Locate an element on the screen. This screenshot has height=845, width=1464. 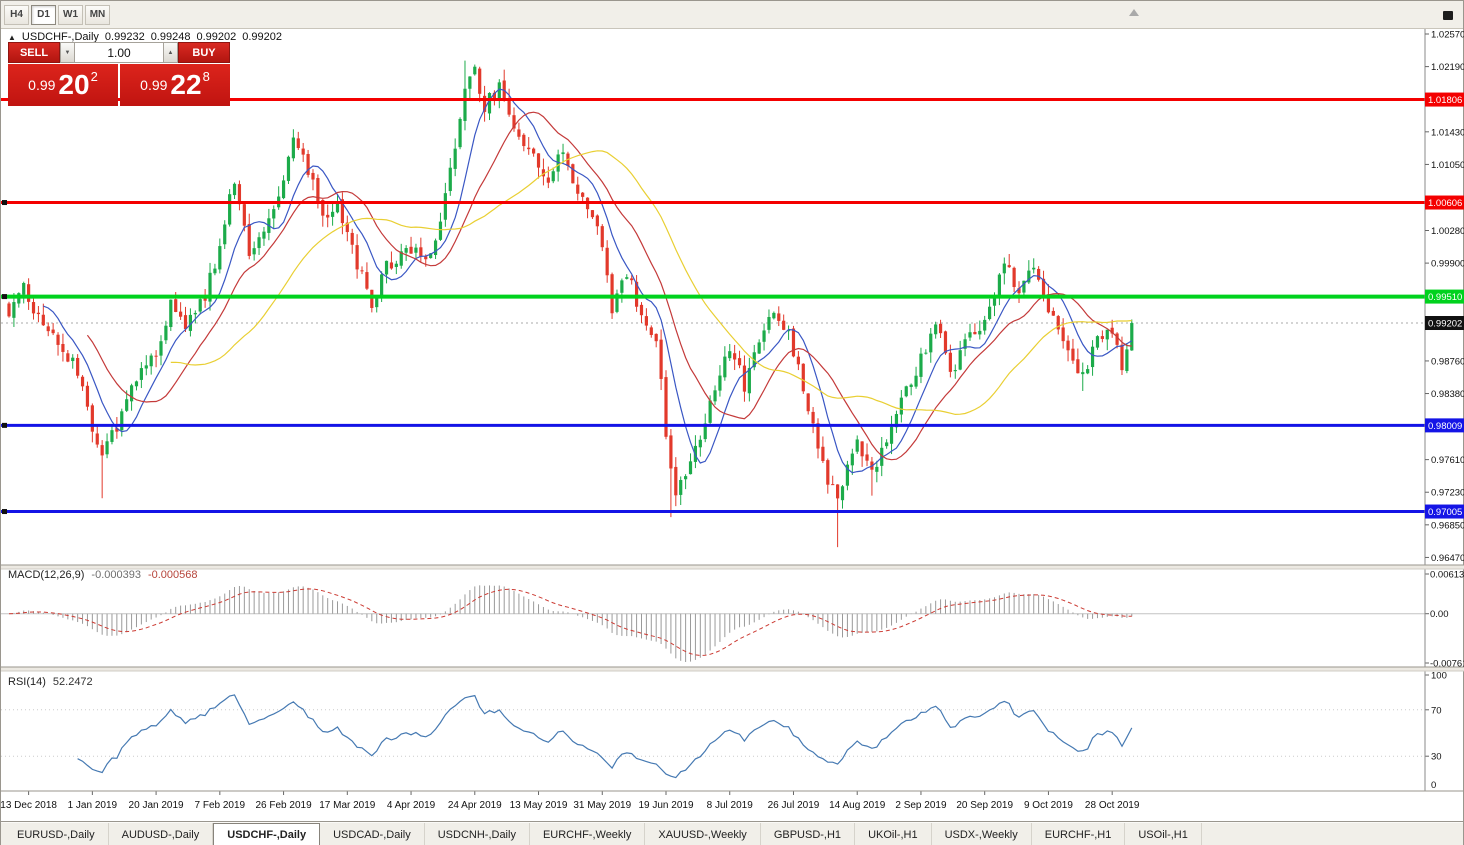
sell-price-display: 0.99 20 2 is located at coordinates (63, 85).